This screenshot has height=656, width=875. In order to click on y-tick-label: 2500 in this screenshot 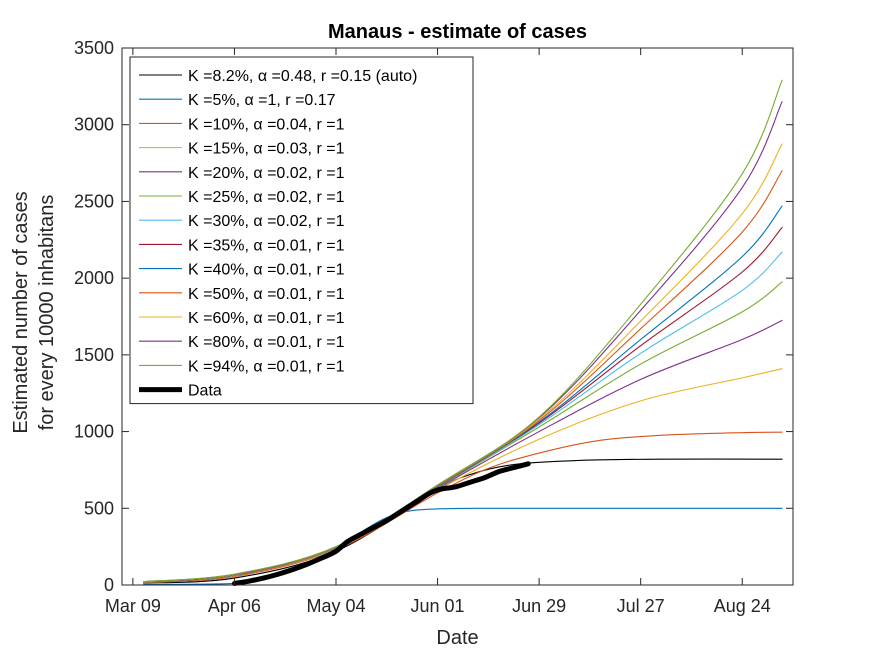, I will do `click(94, 201)`.